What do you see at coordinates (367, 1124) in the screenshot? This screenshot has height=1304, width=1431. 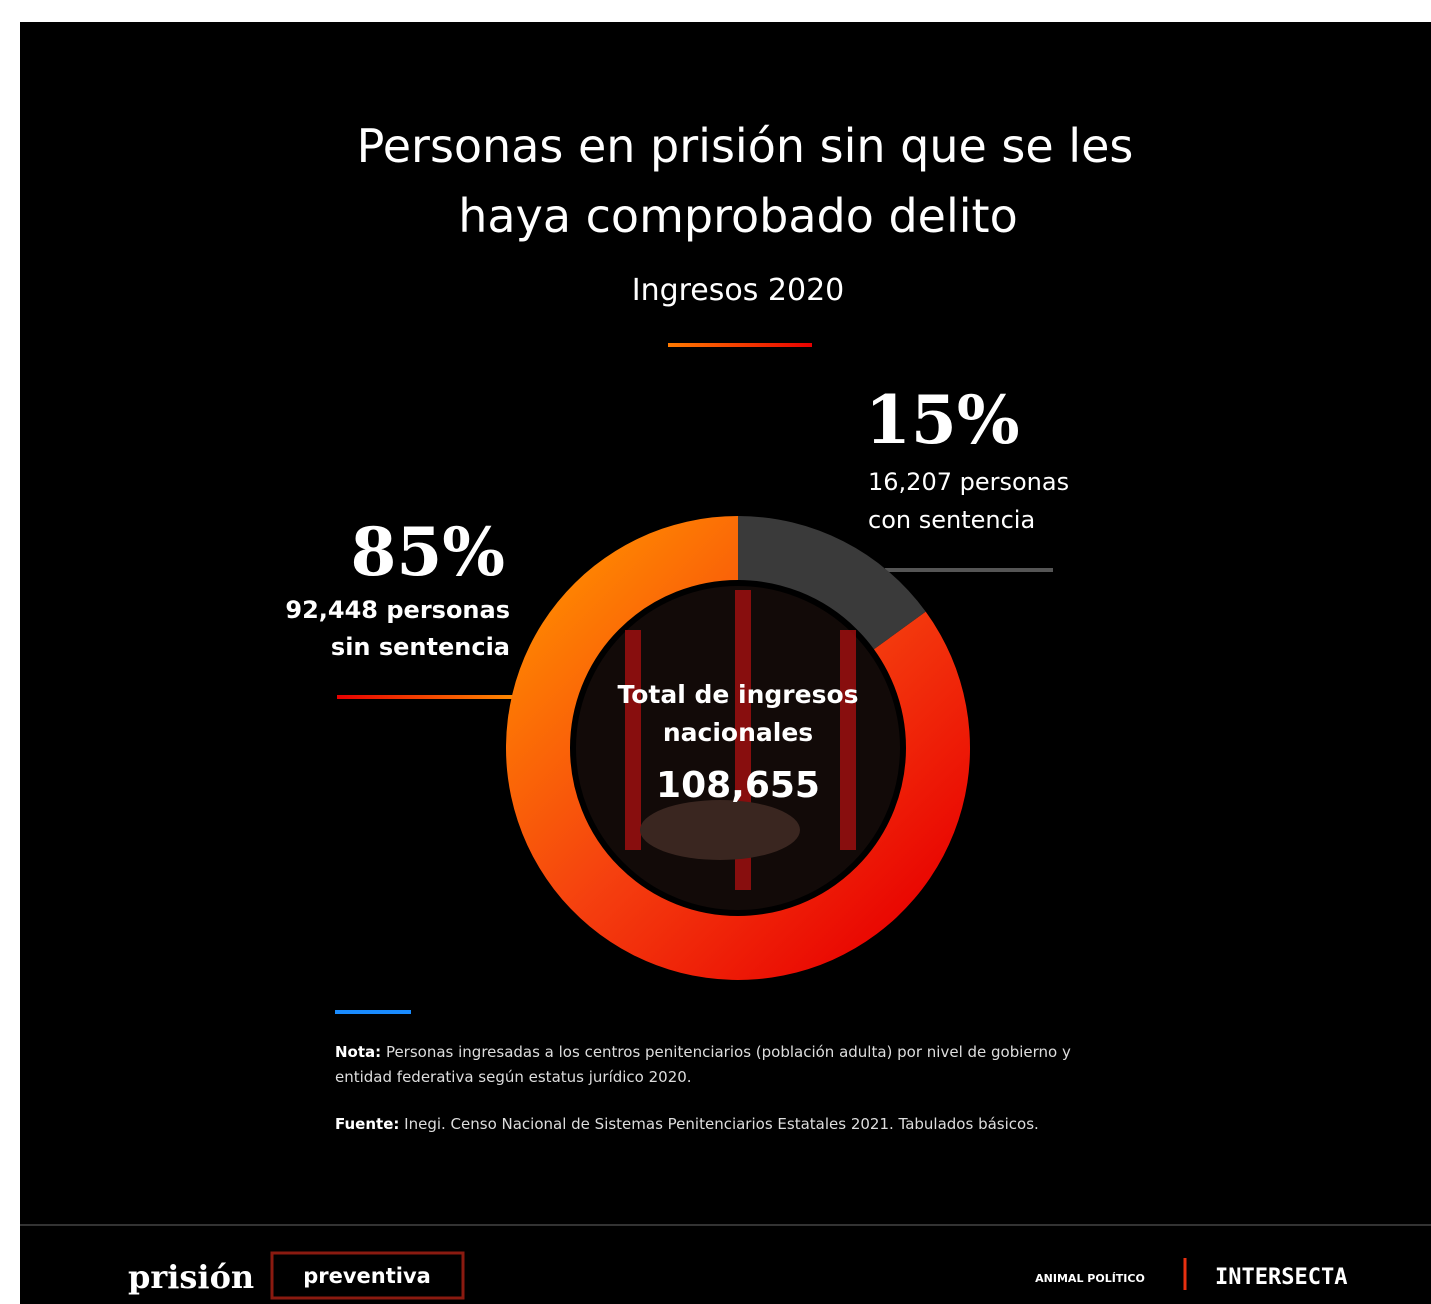 I see `note-label: Fuente:` at bounding box center [367, 1124].